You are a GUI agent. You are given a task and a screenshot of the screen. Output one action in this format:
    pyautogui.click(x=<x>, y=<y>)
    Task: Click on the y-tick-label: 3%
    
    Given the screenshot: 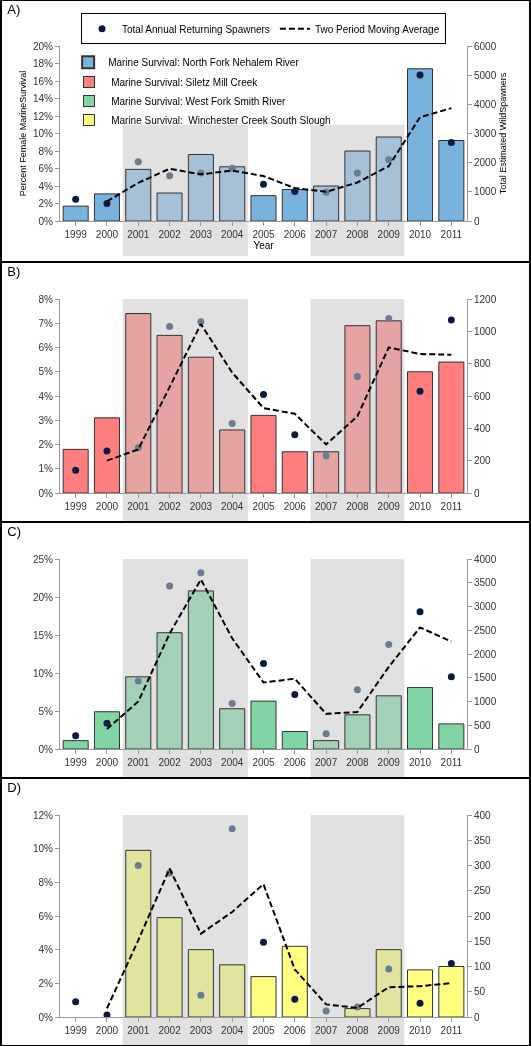 What is the action you would take?
    pyautogui.click(x=46, y=420)
    